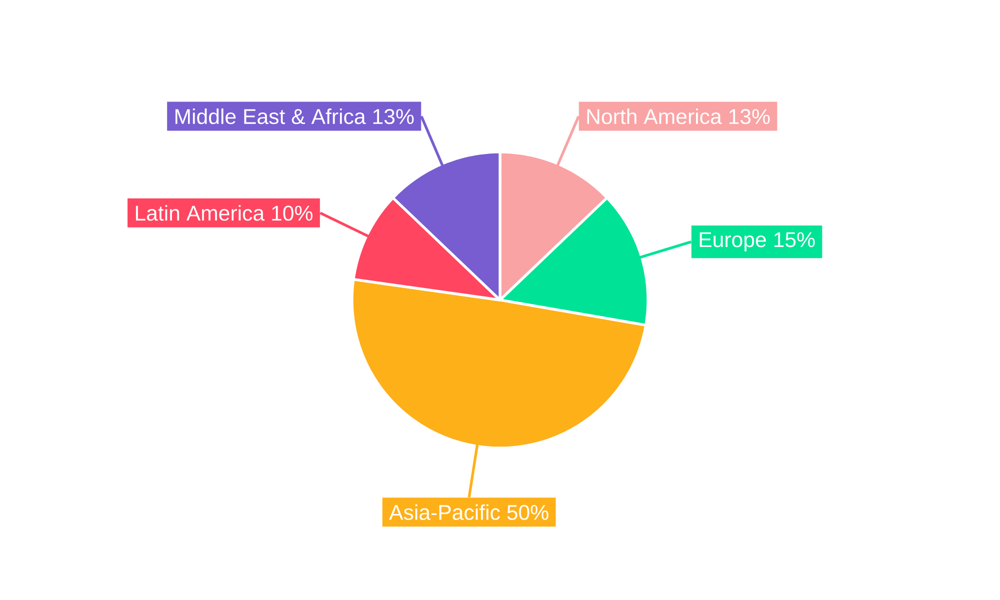  Describe the element at coordinates (271, 116) in the screenshot. I see `slice-label: Middle East & Africa` at that location.